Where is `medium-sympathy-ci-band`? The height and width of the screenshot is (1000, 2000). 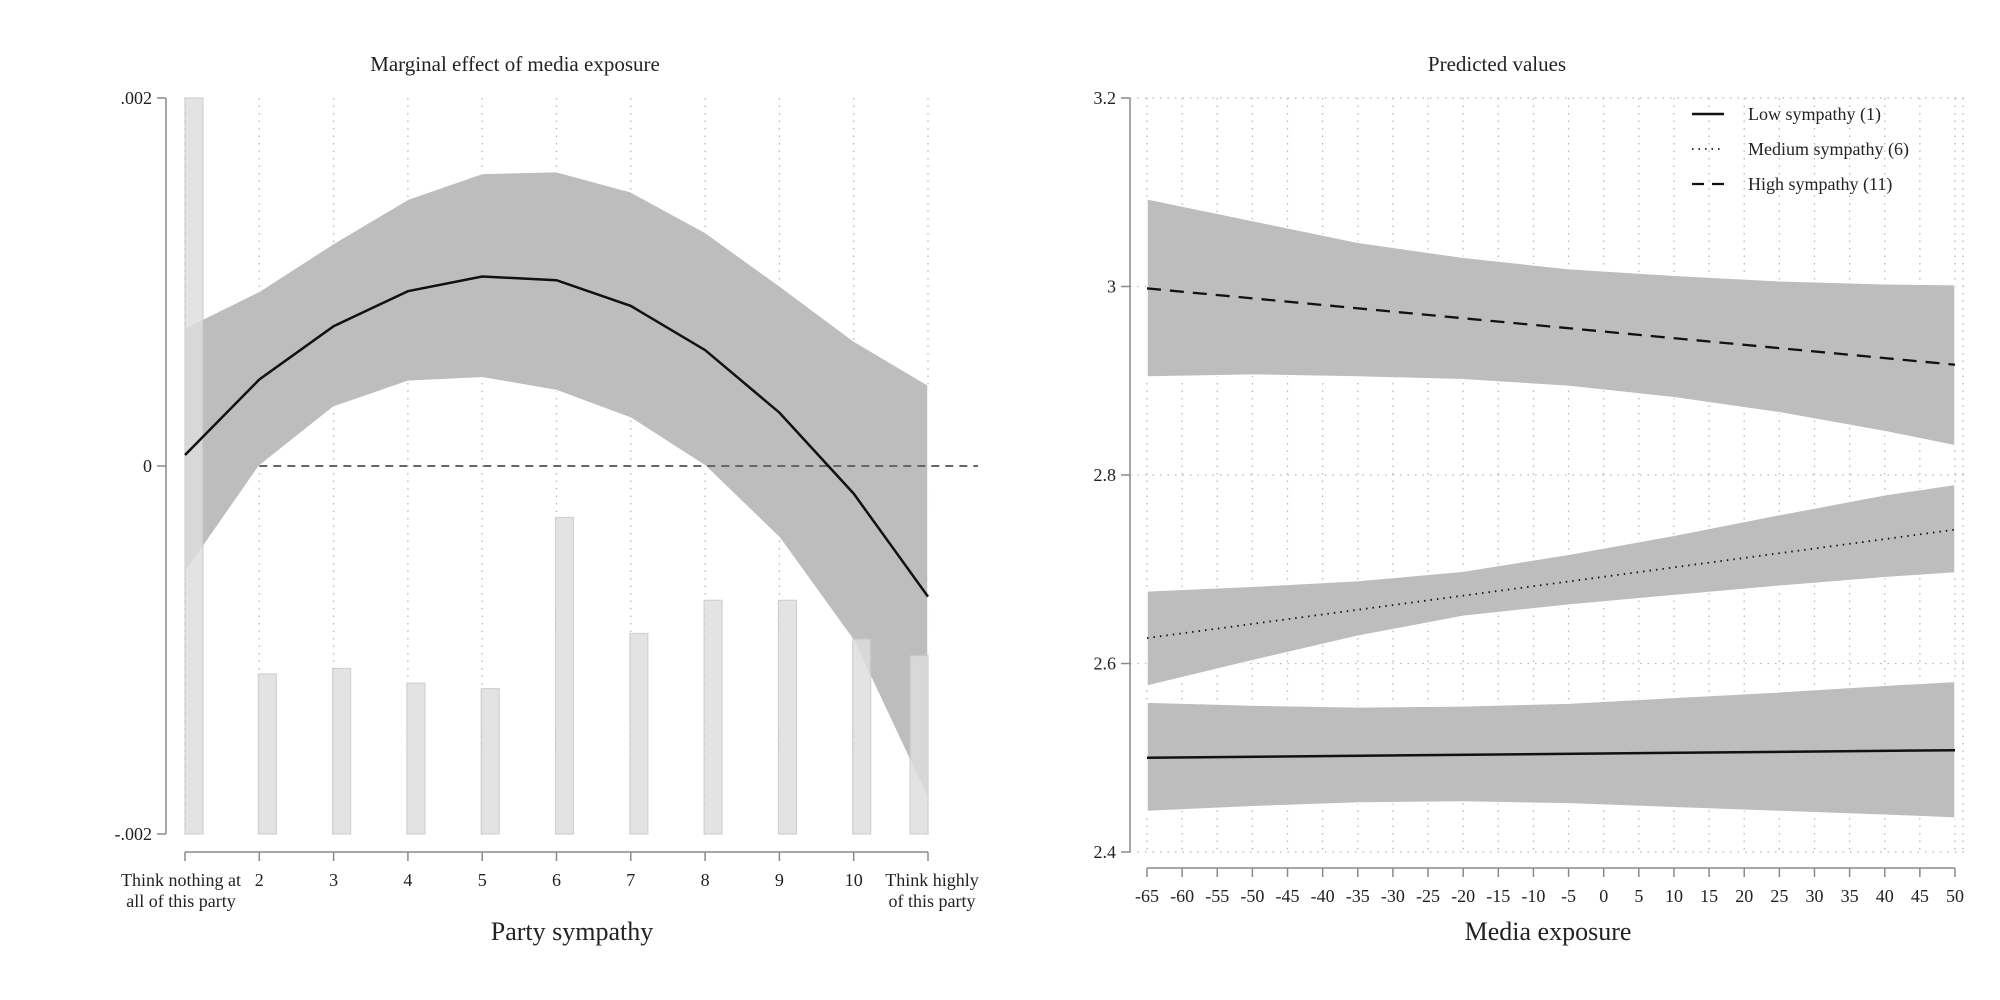 medium-sympathy-ci-band is located at coordinates (1551, 585).